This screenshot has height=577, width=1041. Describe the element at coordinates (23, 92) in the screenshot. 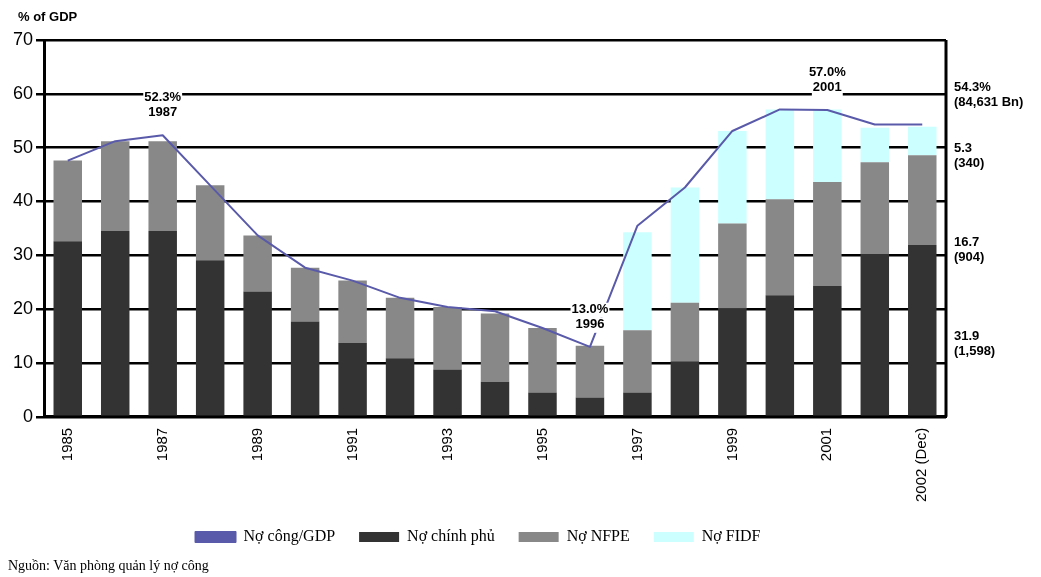

I see `y-tick-label: 60` at that location.